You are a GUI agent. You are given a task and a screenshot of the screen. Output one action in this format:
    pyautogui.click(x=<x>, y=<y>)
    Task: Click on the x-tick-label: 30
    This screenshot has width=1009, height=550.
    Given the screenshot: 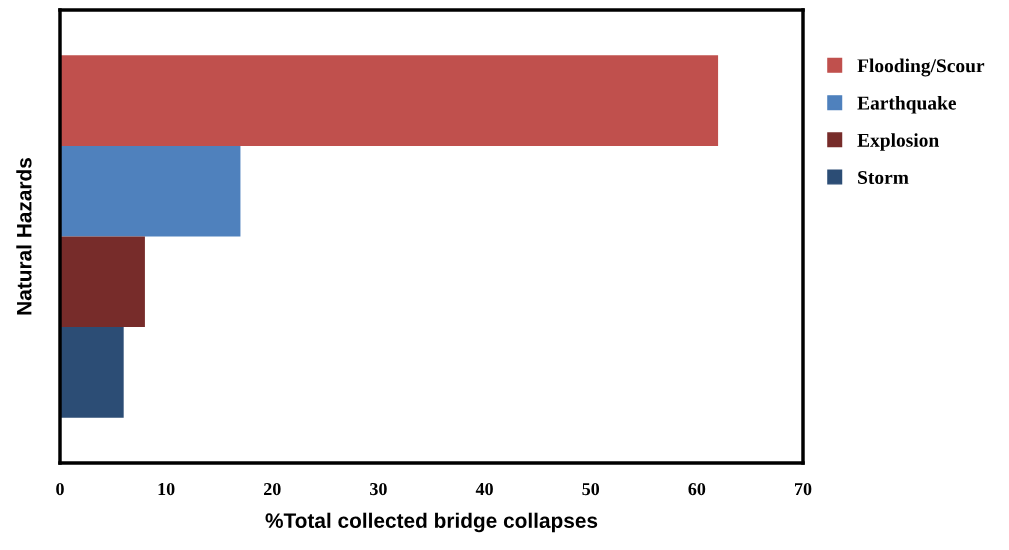 What is the action you would take?
    pyautogui.click(x=378, y=489)
    